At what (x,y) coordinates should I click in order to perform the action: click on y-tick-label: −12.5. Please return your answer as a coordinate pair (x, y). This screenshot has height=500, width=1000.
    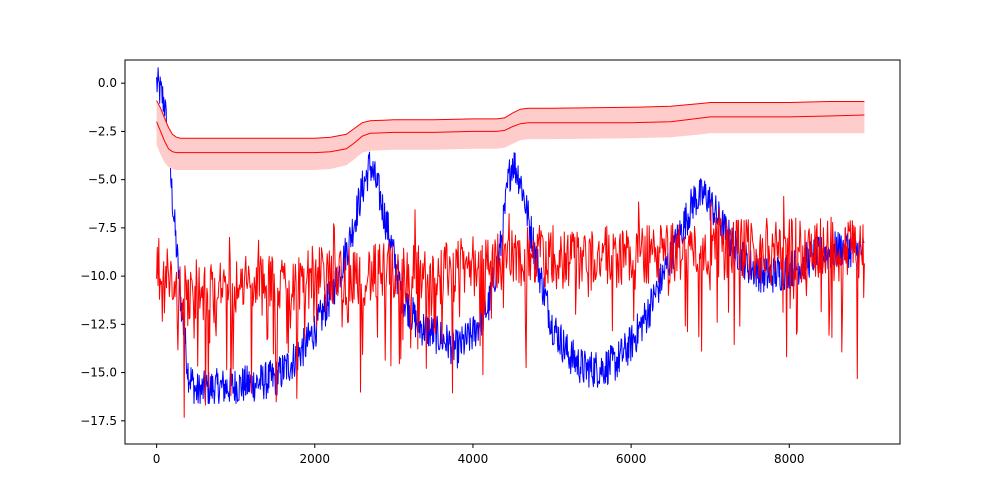
    Looking at the image, I should click on (98, 324).